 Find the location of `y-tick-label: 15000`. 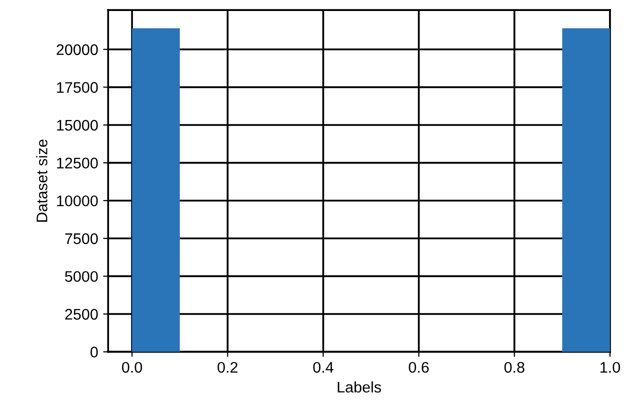

y-tick-label: 15000 is located at coordinates (77, 125).